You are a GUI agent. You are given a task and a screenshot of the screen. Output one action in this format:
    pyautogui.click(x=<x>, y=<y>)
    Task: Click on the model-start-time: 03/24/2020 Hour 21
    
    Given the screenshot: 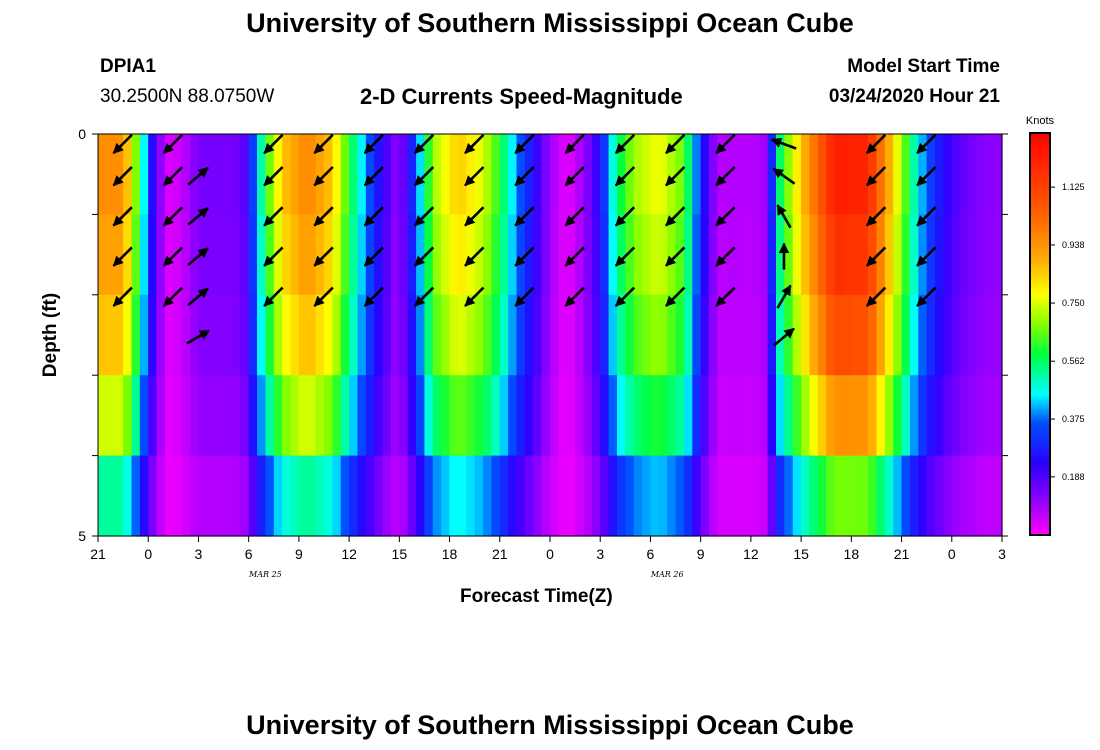 What is the action you would take?
    pyautogui.click(x=914, y=96)
    